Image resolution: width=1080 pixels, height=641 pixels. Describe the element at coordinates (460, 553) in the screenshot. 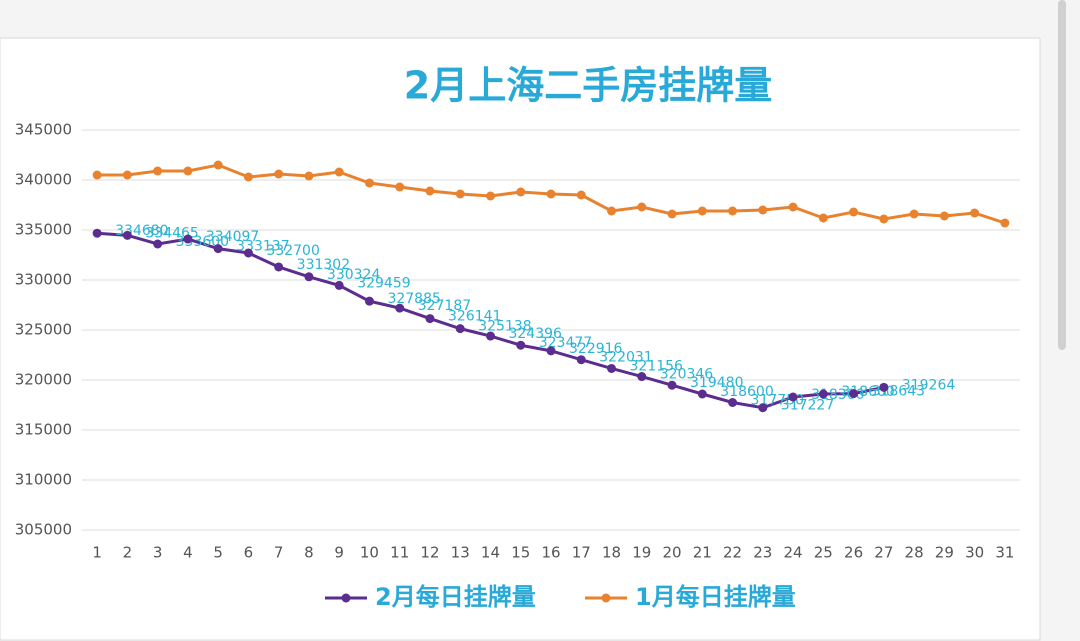

I see `x-tick-label: 13` at that location.